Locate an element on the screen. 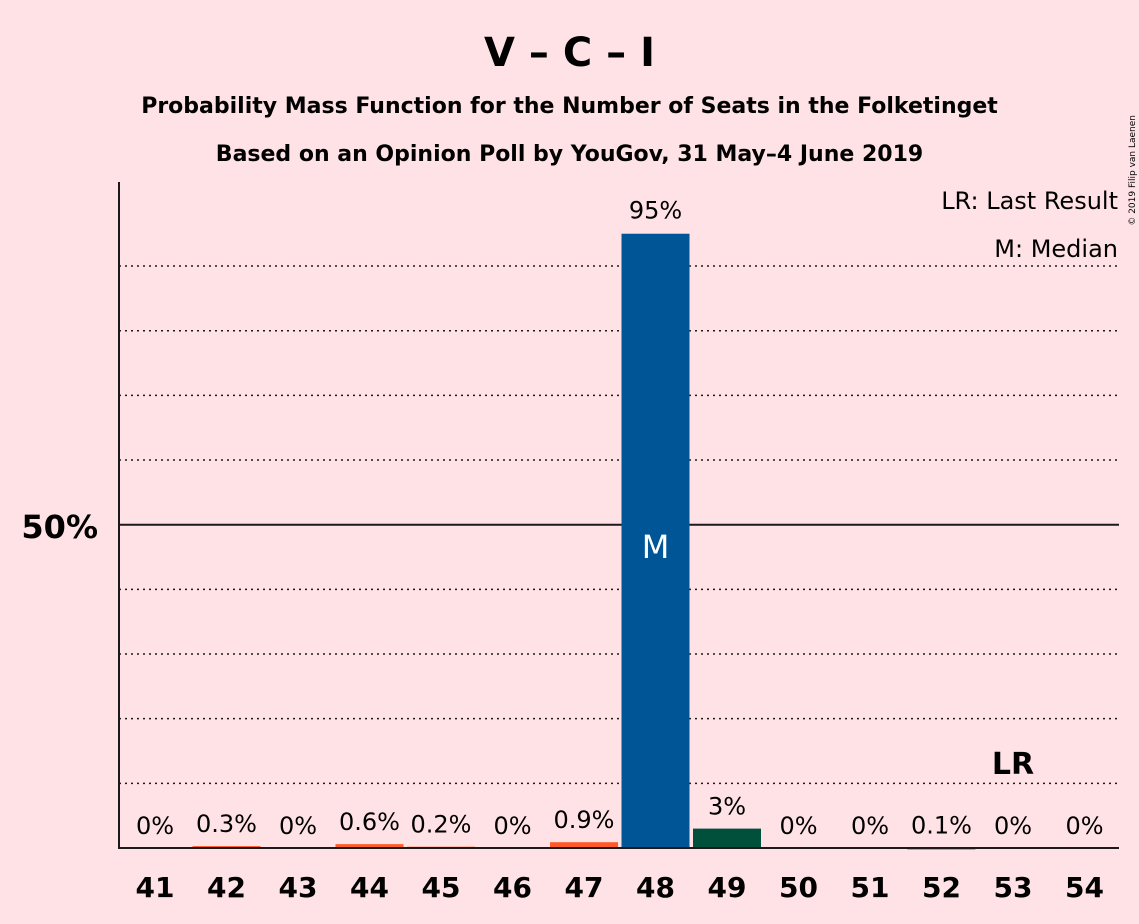 This screenshot has width=1139, height=924. median-marker: M is located at coordinates (656, 547).